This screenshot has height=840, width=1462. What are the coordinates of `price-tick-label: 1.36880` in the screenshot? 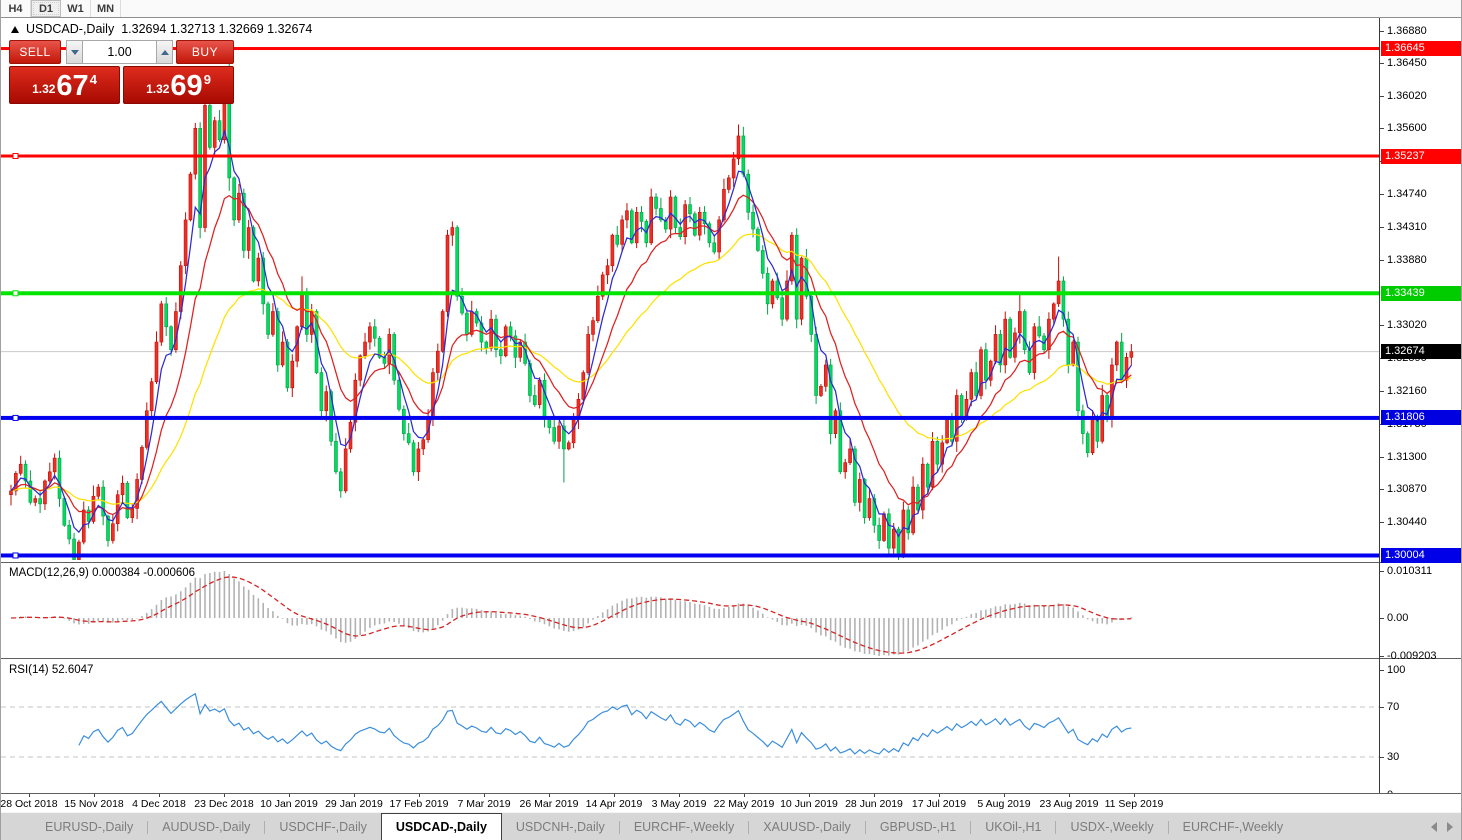 It's located at (1407, 30).